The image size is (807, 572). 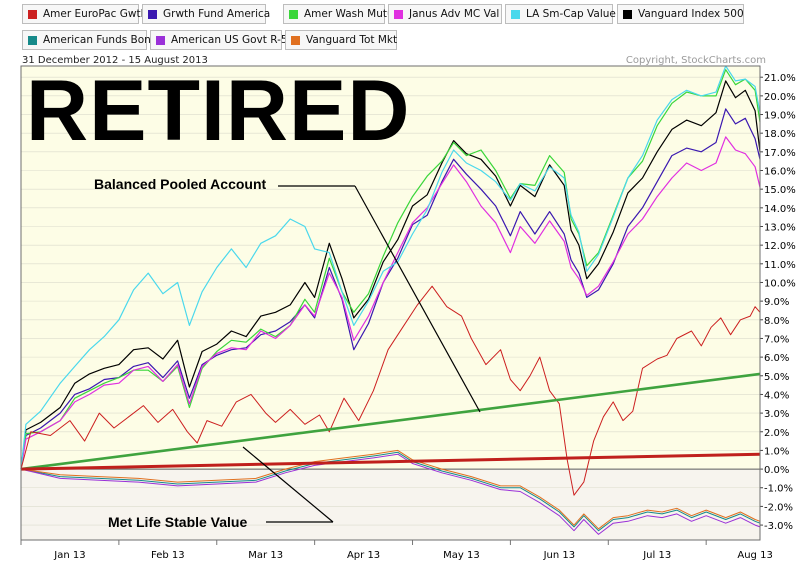 What do you see at coordinates (776, 395) in the screenshot?
I see `y-tick-label: 4.0%` at bounding box center [776, 395].